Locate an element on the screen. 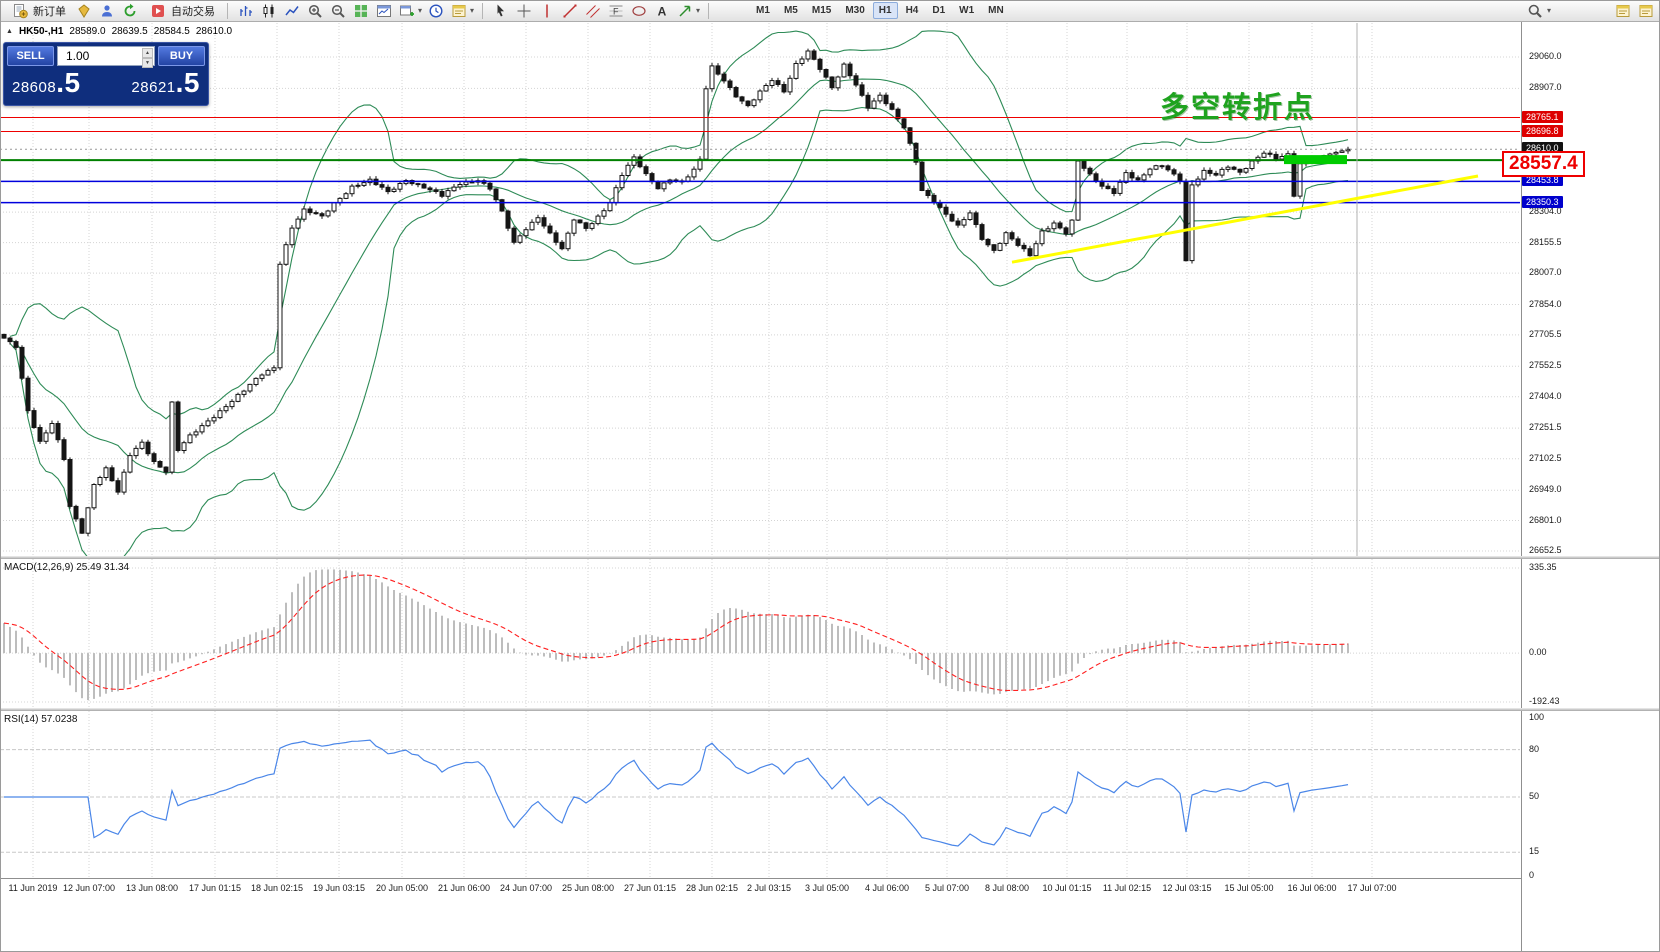 The height and width of the screenshot is (952, 1660). bar-chart-icon is located at coordinates (245, 11).